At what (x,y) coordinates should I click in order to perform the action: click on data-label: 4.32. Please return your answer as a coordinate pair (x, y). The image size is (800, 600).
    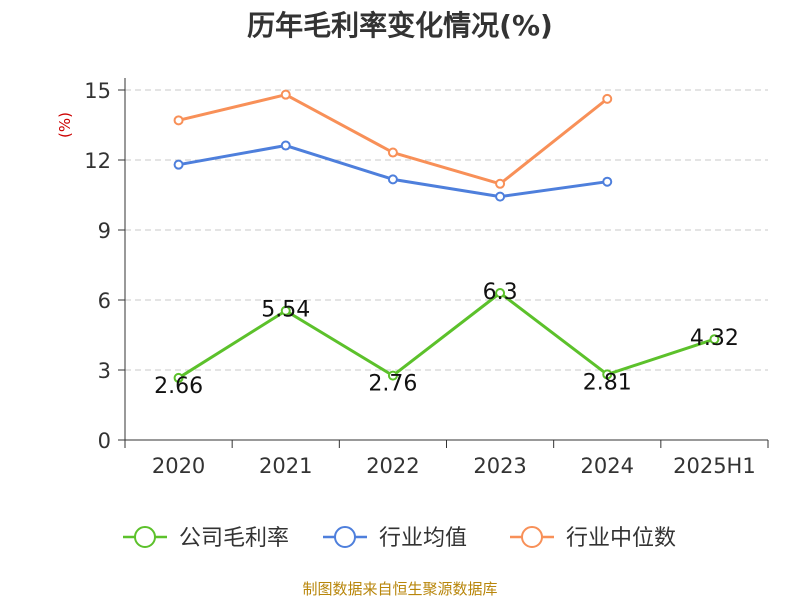
    Looking at the image, I should click on (714, 338).